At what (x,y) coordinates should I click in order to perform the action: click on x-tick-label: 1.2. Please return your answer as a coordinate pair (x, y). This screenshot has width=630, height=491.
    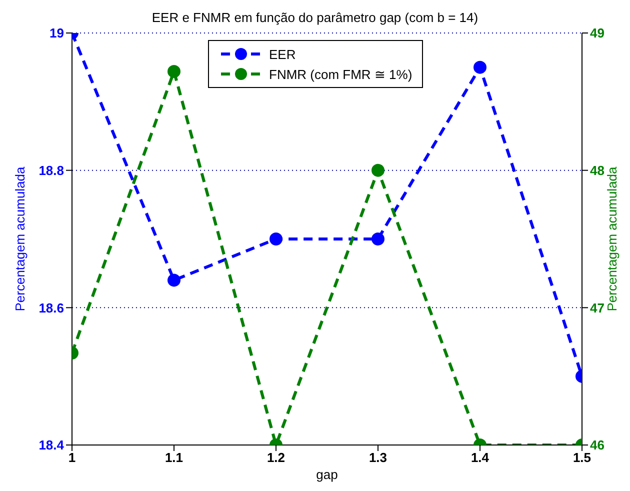
    Looking at the image, I should click on (276, 458).